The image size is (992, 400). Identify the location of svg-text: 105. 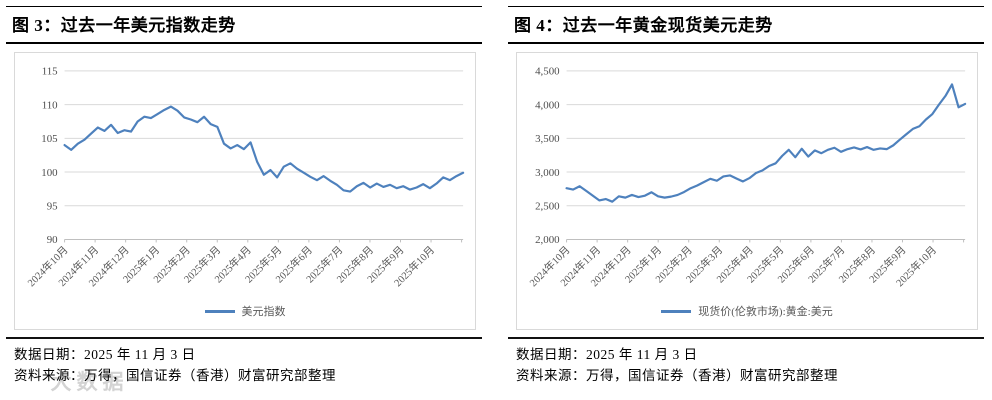
(49, 139).